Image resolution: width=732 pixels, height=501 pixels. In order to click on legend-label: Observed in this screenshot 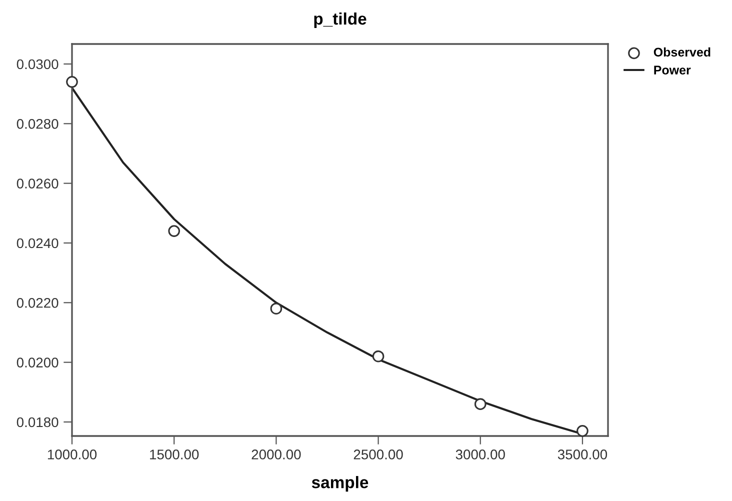, I will do `click(682, 52)`.